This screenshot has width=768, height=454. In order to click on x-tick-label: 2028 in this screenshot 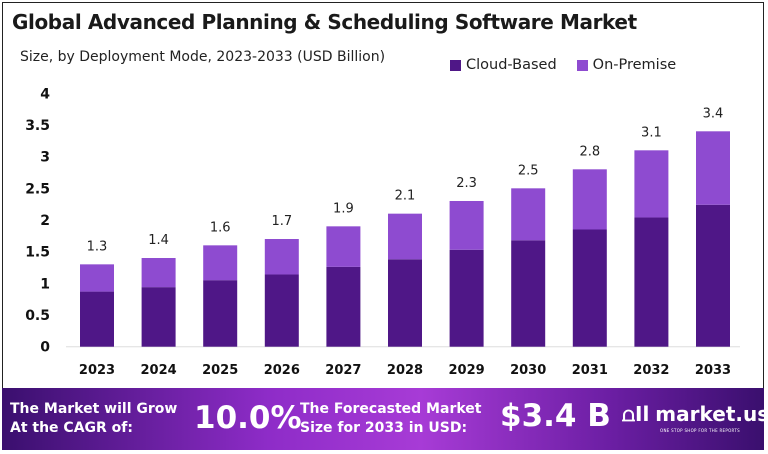, I will do `click(405, 370)`.